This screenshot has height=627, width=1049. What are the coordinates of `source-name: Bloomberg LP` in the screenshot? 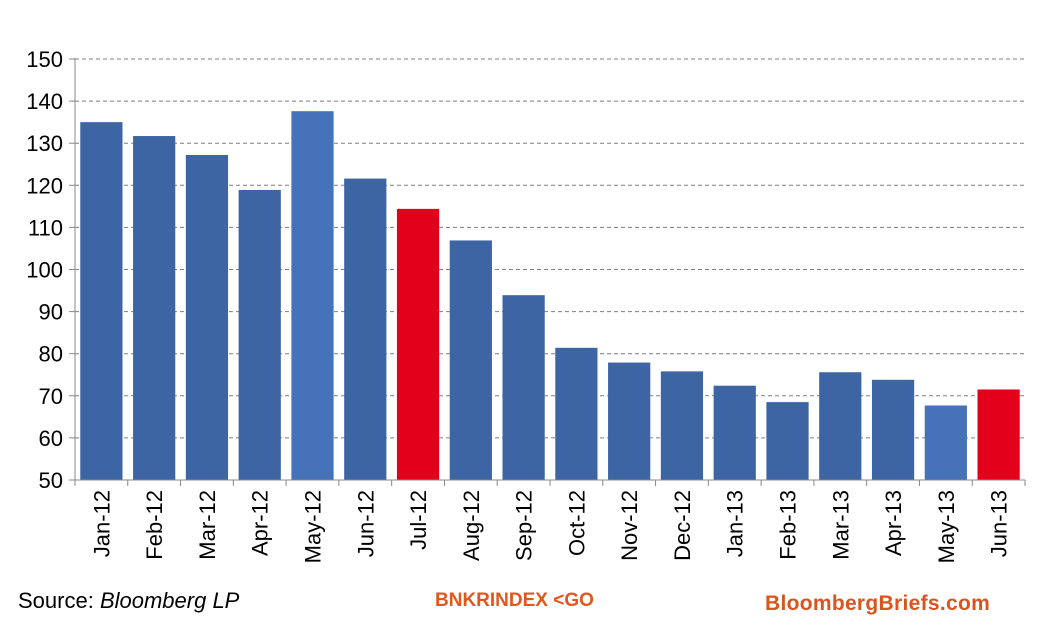 It's located at (169, 600).